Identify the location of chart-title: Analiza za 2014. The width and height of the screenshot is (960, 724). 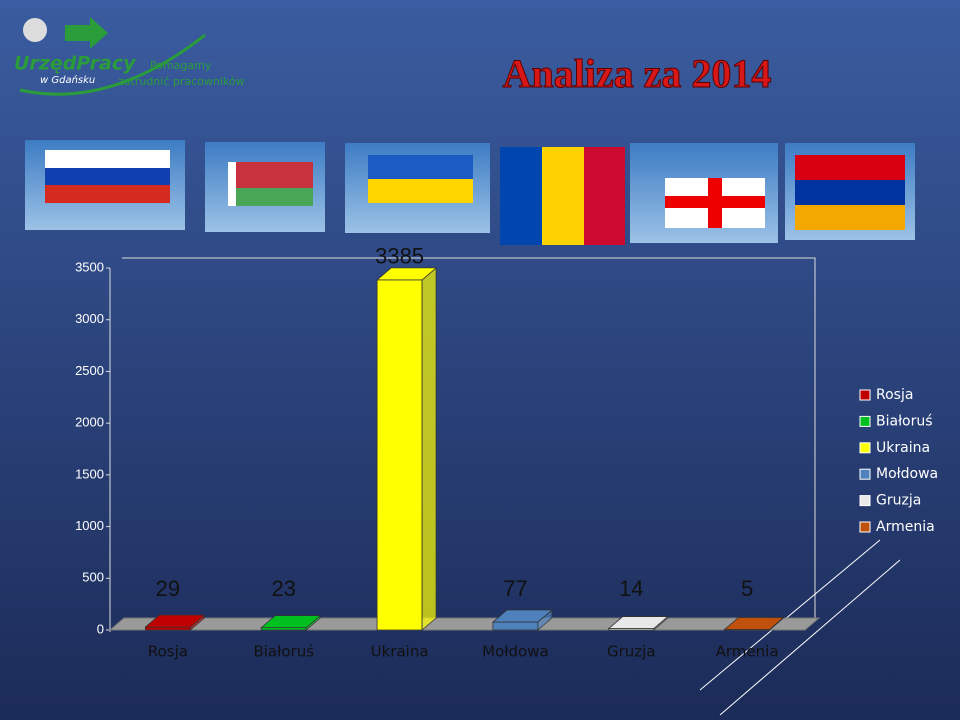
(637, 73).